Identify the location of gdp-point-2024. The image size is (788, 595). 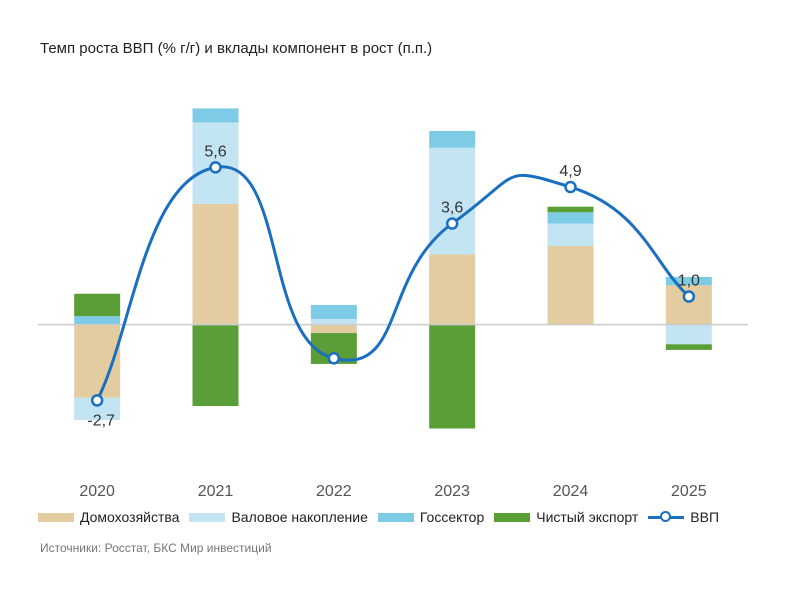
(570, 187).